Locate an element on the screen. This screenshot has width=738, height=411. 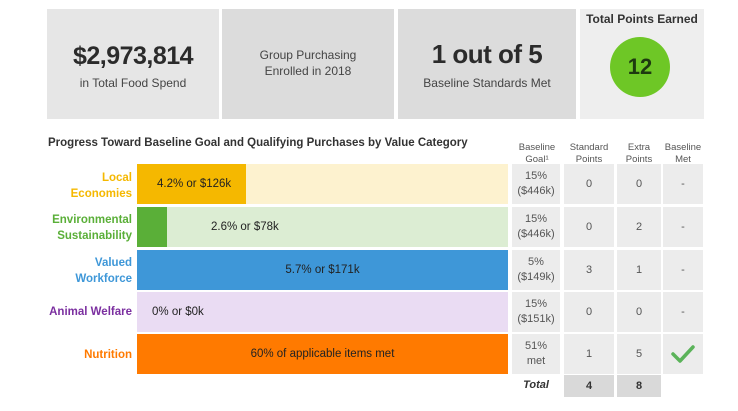
baseline-met-local: - is located at coordinates (683, 184).